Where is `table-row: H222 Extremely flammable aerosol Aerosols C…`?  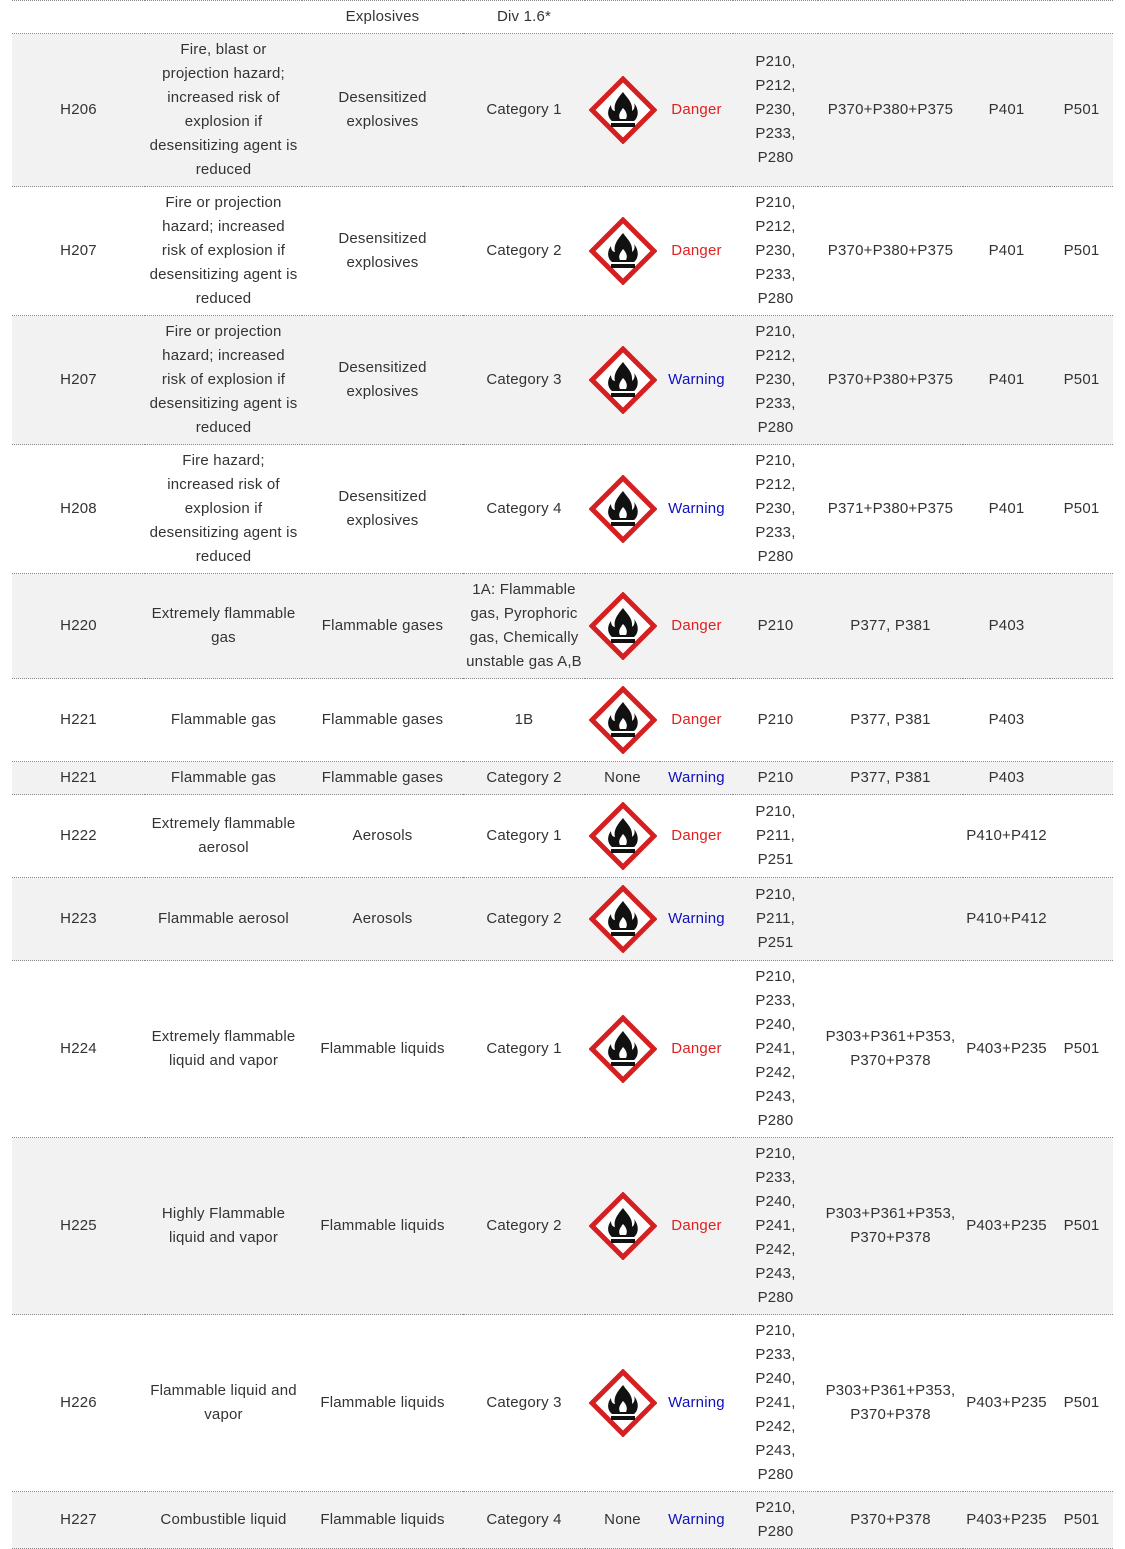
table-row: H222 Extremely flammable aerosol Aerosols C… is located at coordinates (562, 836).